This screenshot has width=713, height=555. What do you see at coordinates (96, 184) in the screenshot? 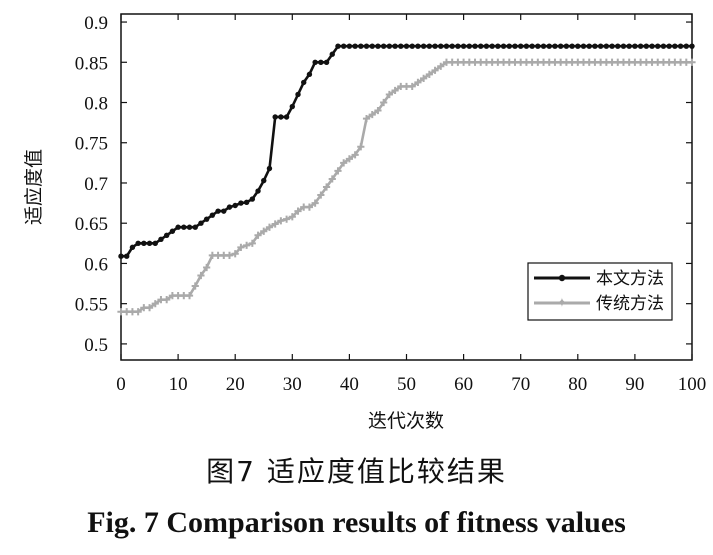
I see `y-tick-label-4: 0.7` at bounding box center [96, 184].